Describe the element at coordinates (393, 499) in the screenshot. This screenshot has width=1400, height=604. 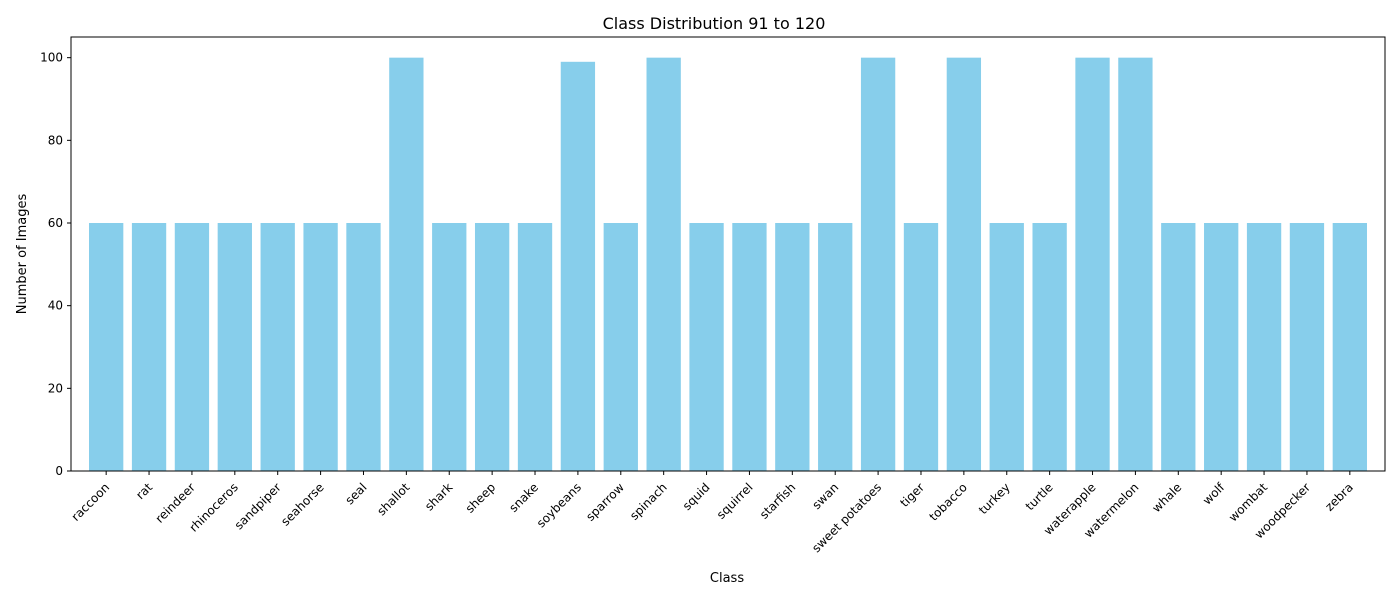
I see `x-tick-label: shallot` at that location.